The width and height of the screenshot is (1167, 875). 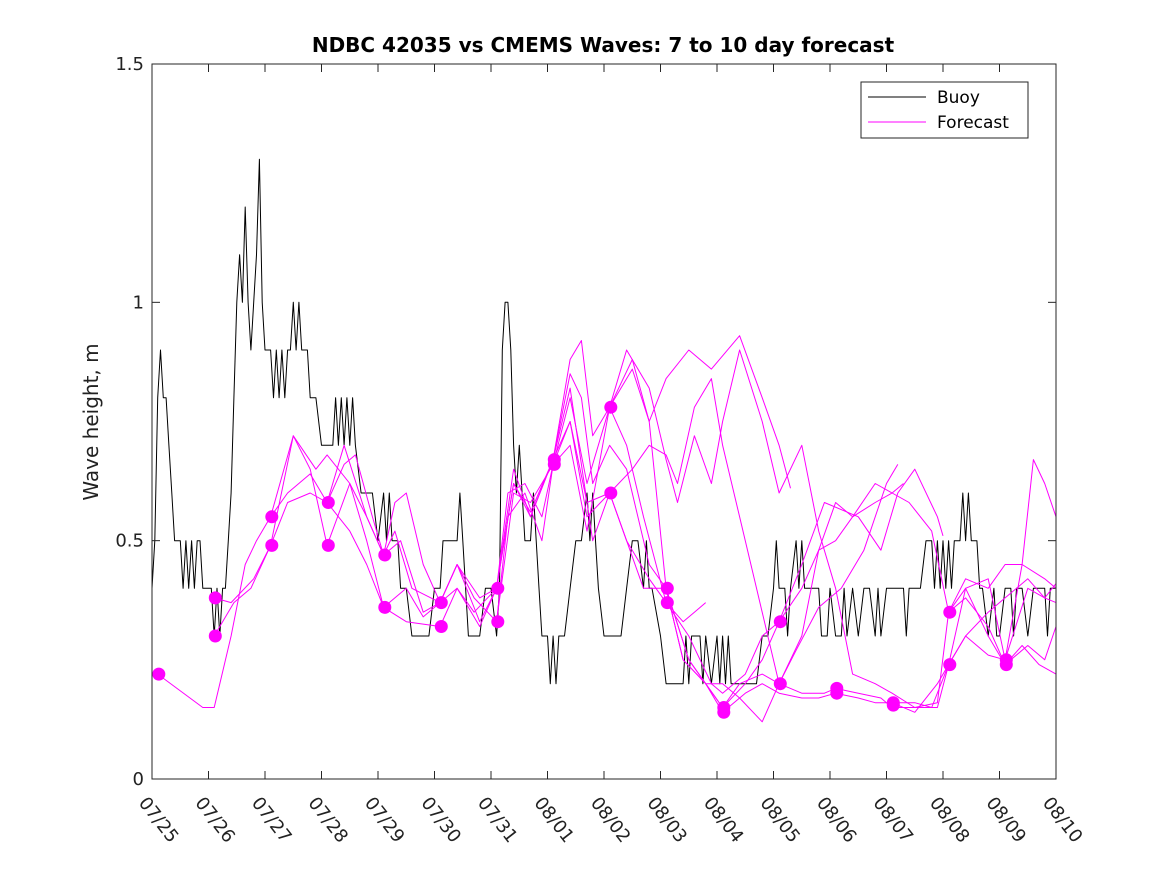 I want to click on y-axis-label: Wave height, m, so click(x=91, y=421).